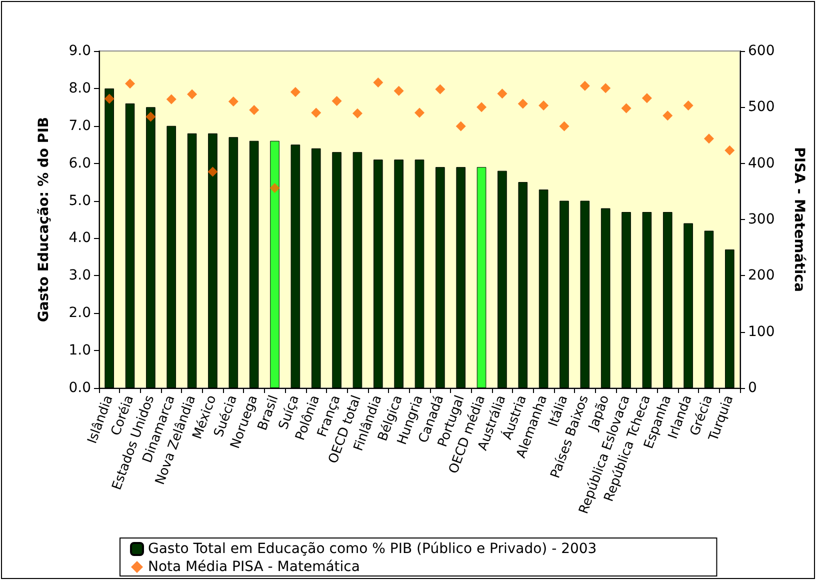 The image size is (816, 580). What do you see at coordinates (79, 163) in the screenshot?
I see `y-tick-label: 6.0` at bounding box center [79, 163].